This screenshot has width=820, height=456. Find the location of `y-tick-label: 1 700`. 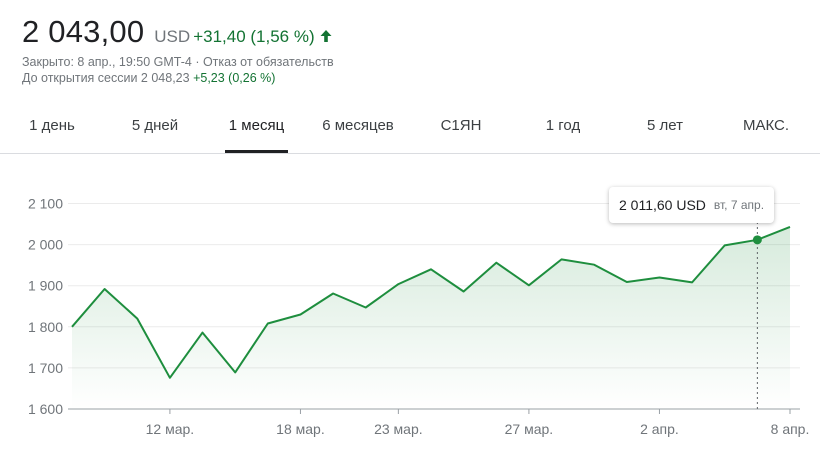

y-tick-label: 1 700 is located at coordinates (45, 368).